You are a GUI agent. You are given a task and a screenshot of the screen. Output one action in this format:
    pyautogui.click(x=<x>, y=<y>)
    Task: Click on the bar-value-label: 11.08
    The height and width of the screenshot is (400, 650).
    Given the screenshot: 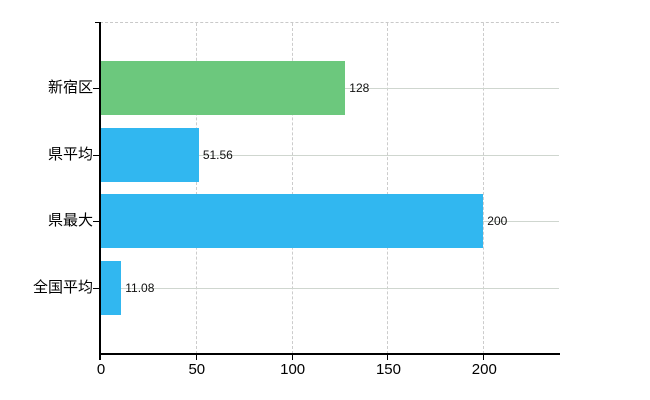 What is the action you would take?
    pyautogui.click(x=140, y=287)
    